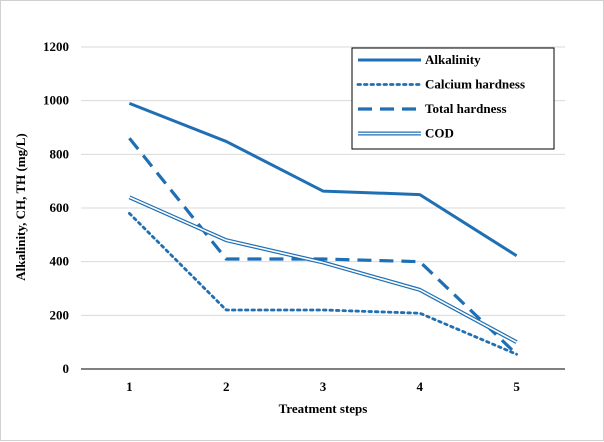 The height and width of the screenshot is (442, 604). I want to click on y-tick-label: 400, so click(60, 261).